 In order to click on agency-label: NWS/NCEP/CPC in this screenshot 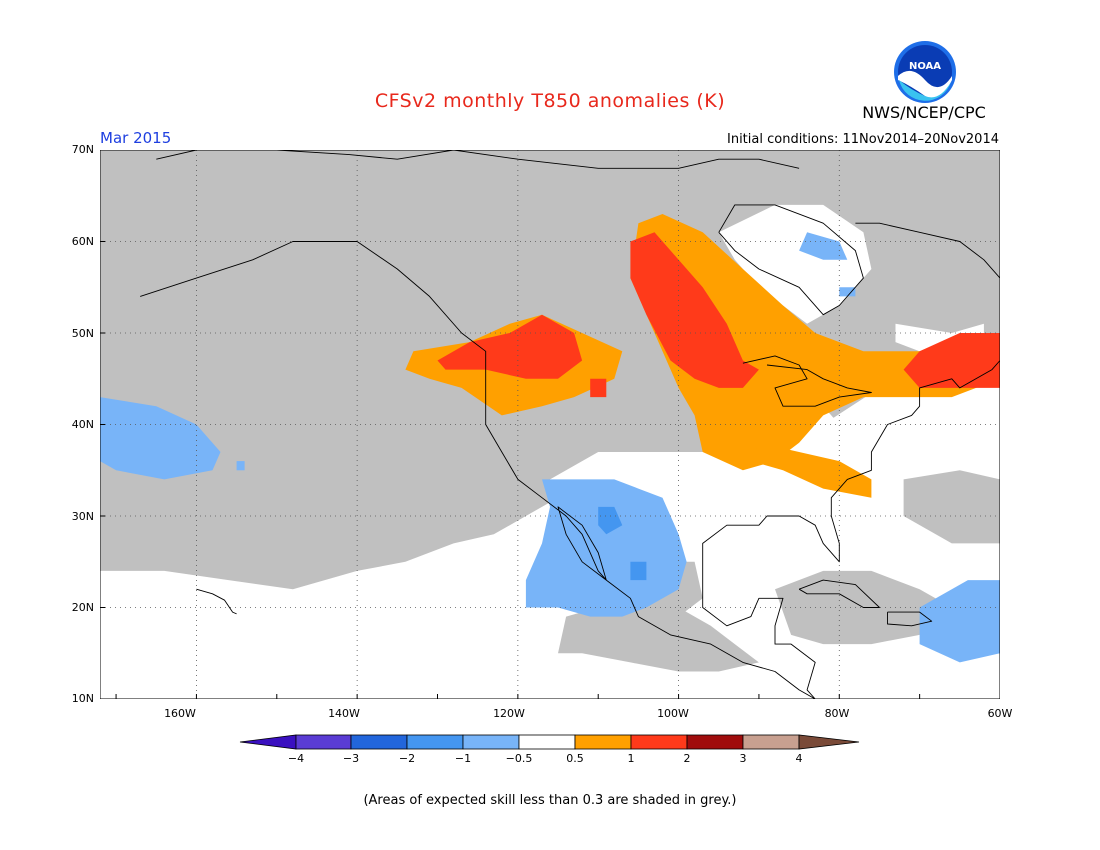, I will do `click(924, 112)`.